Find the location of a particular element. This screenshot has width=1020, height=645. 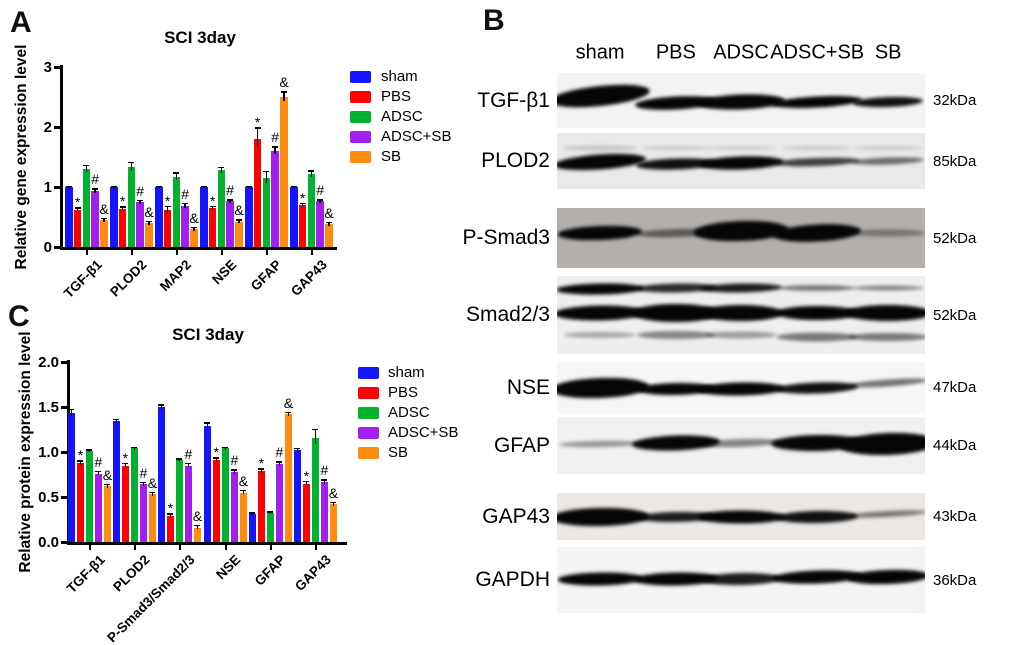

protein-label: Smad2/3 is located at coordinates (507, 314).